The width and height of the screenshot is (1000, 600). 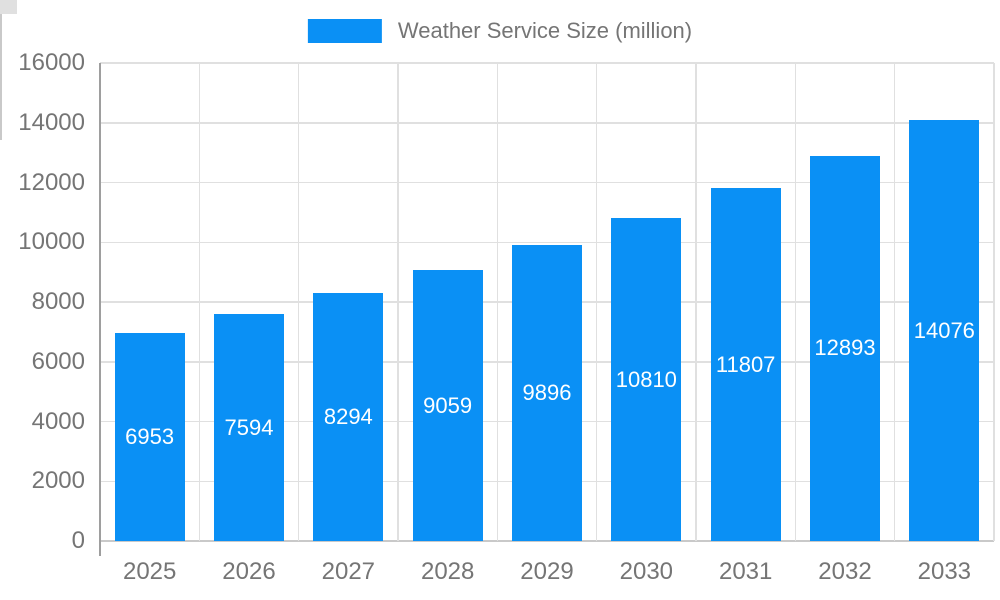 I want to click on bar-value-label-2032: 12893, so click(x=845, y=348).